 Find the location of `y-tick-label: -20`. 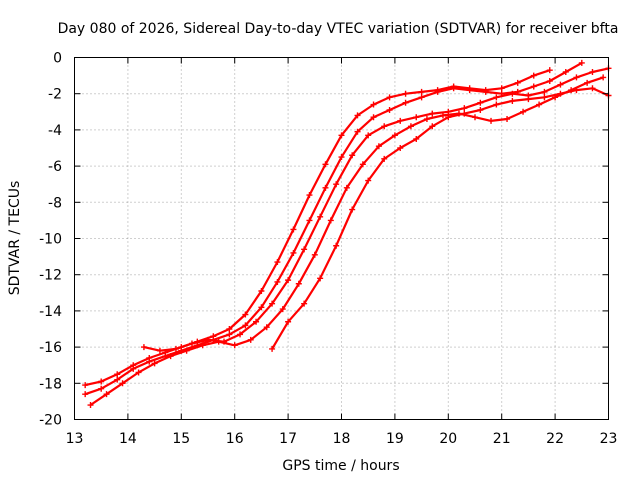

y-tick-label: -20 is located at coordinates (50, 421).